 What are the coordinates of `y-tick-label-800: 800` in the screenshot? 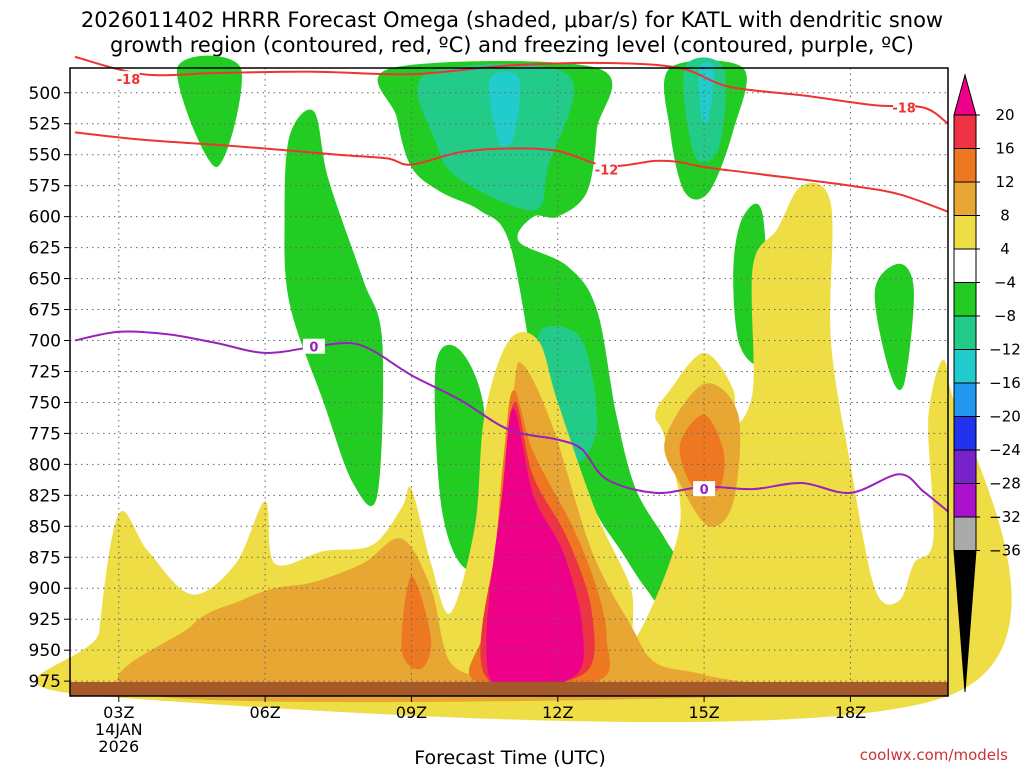 It's located at (45, 465).